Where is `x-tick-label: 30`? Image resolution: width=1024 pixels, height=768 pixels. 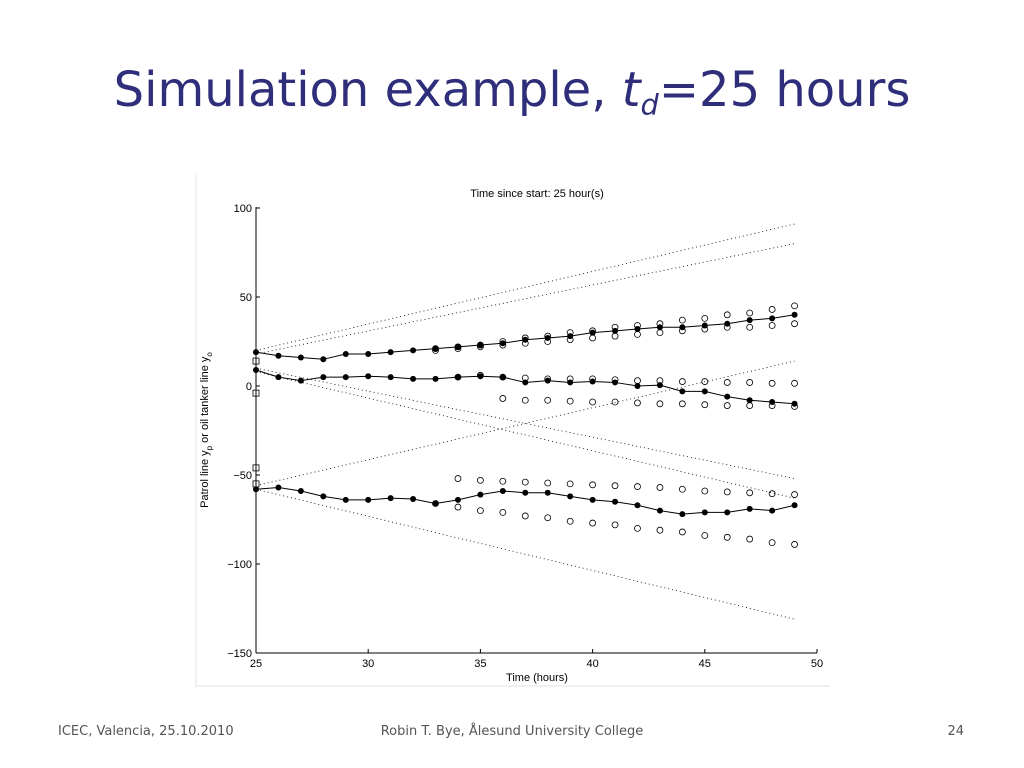
x-tick-label: 30 is located at coordinates (368, 664).